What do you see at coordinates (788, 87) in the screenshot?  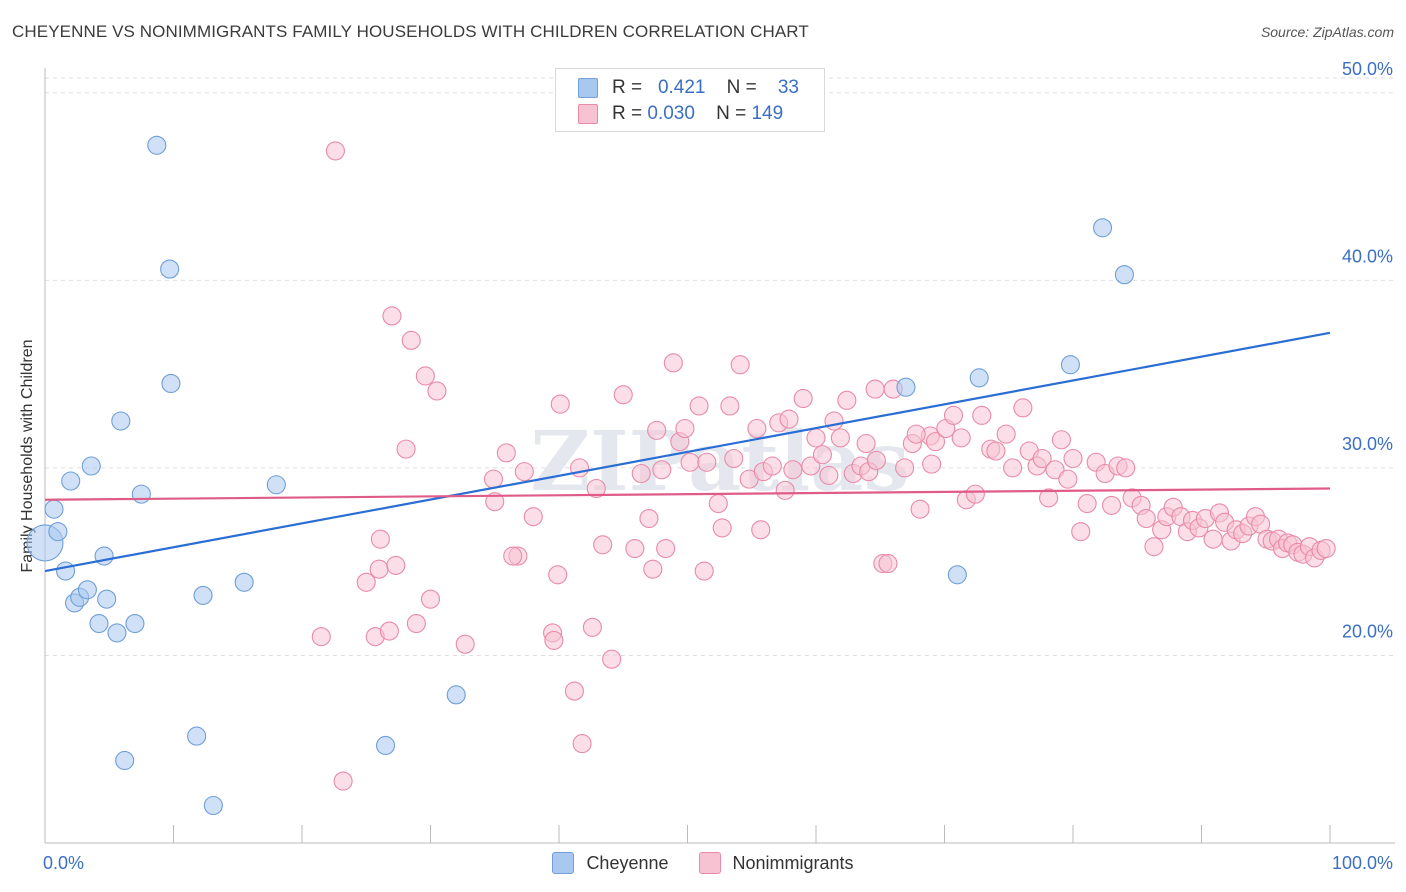 I see `n-value: 33` at bounding box center [788, 87].